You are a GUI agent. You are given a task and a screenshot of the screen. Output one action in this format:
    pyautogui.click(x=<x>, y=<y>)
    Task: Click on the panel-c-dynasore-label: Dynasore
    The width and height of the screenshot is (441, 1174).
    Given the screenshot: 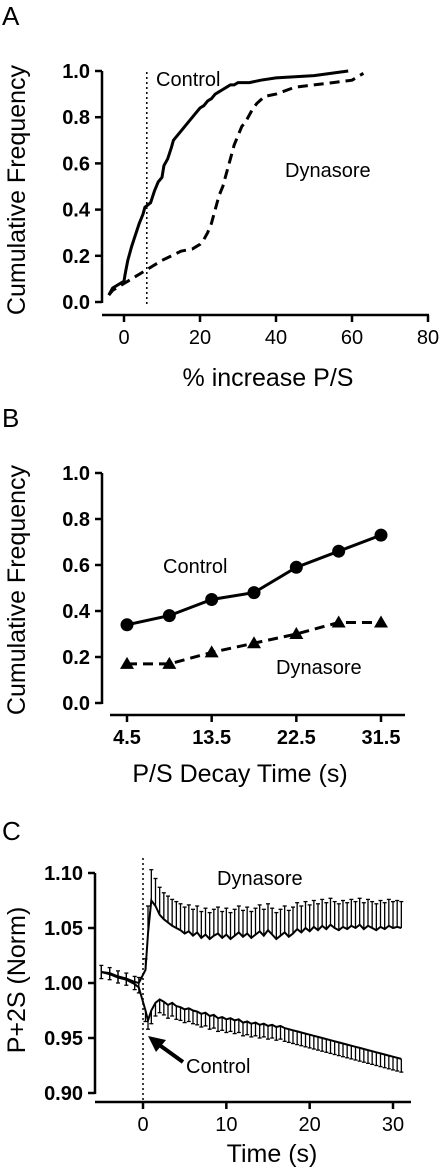 What is the action you would take?
    pyautogui.click(x=260, y=879)
    